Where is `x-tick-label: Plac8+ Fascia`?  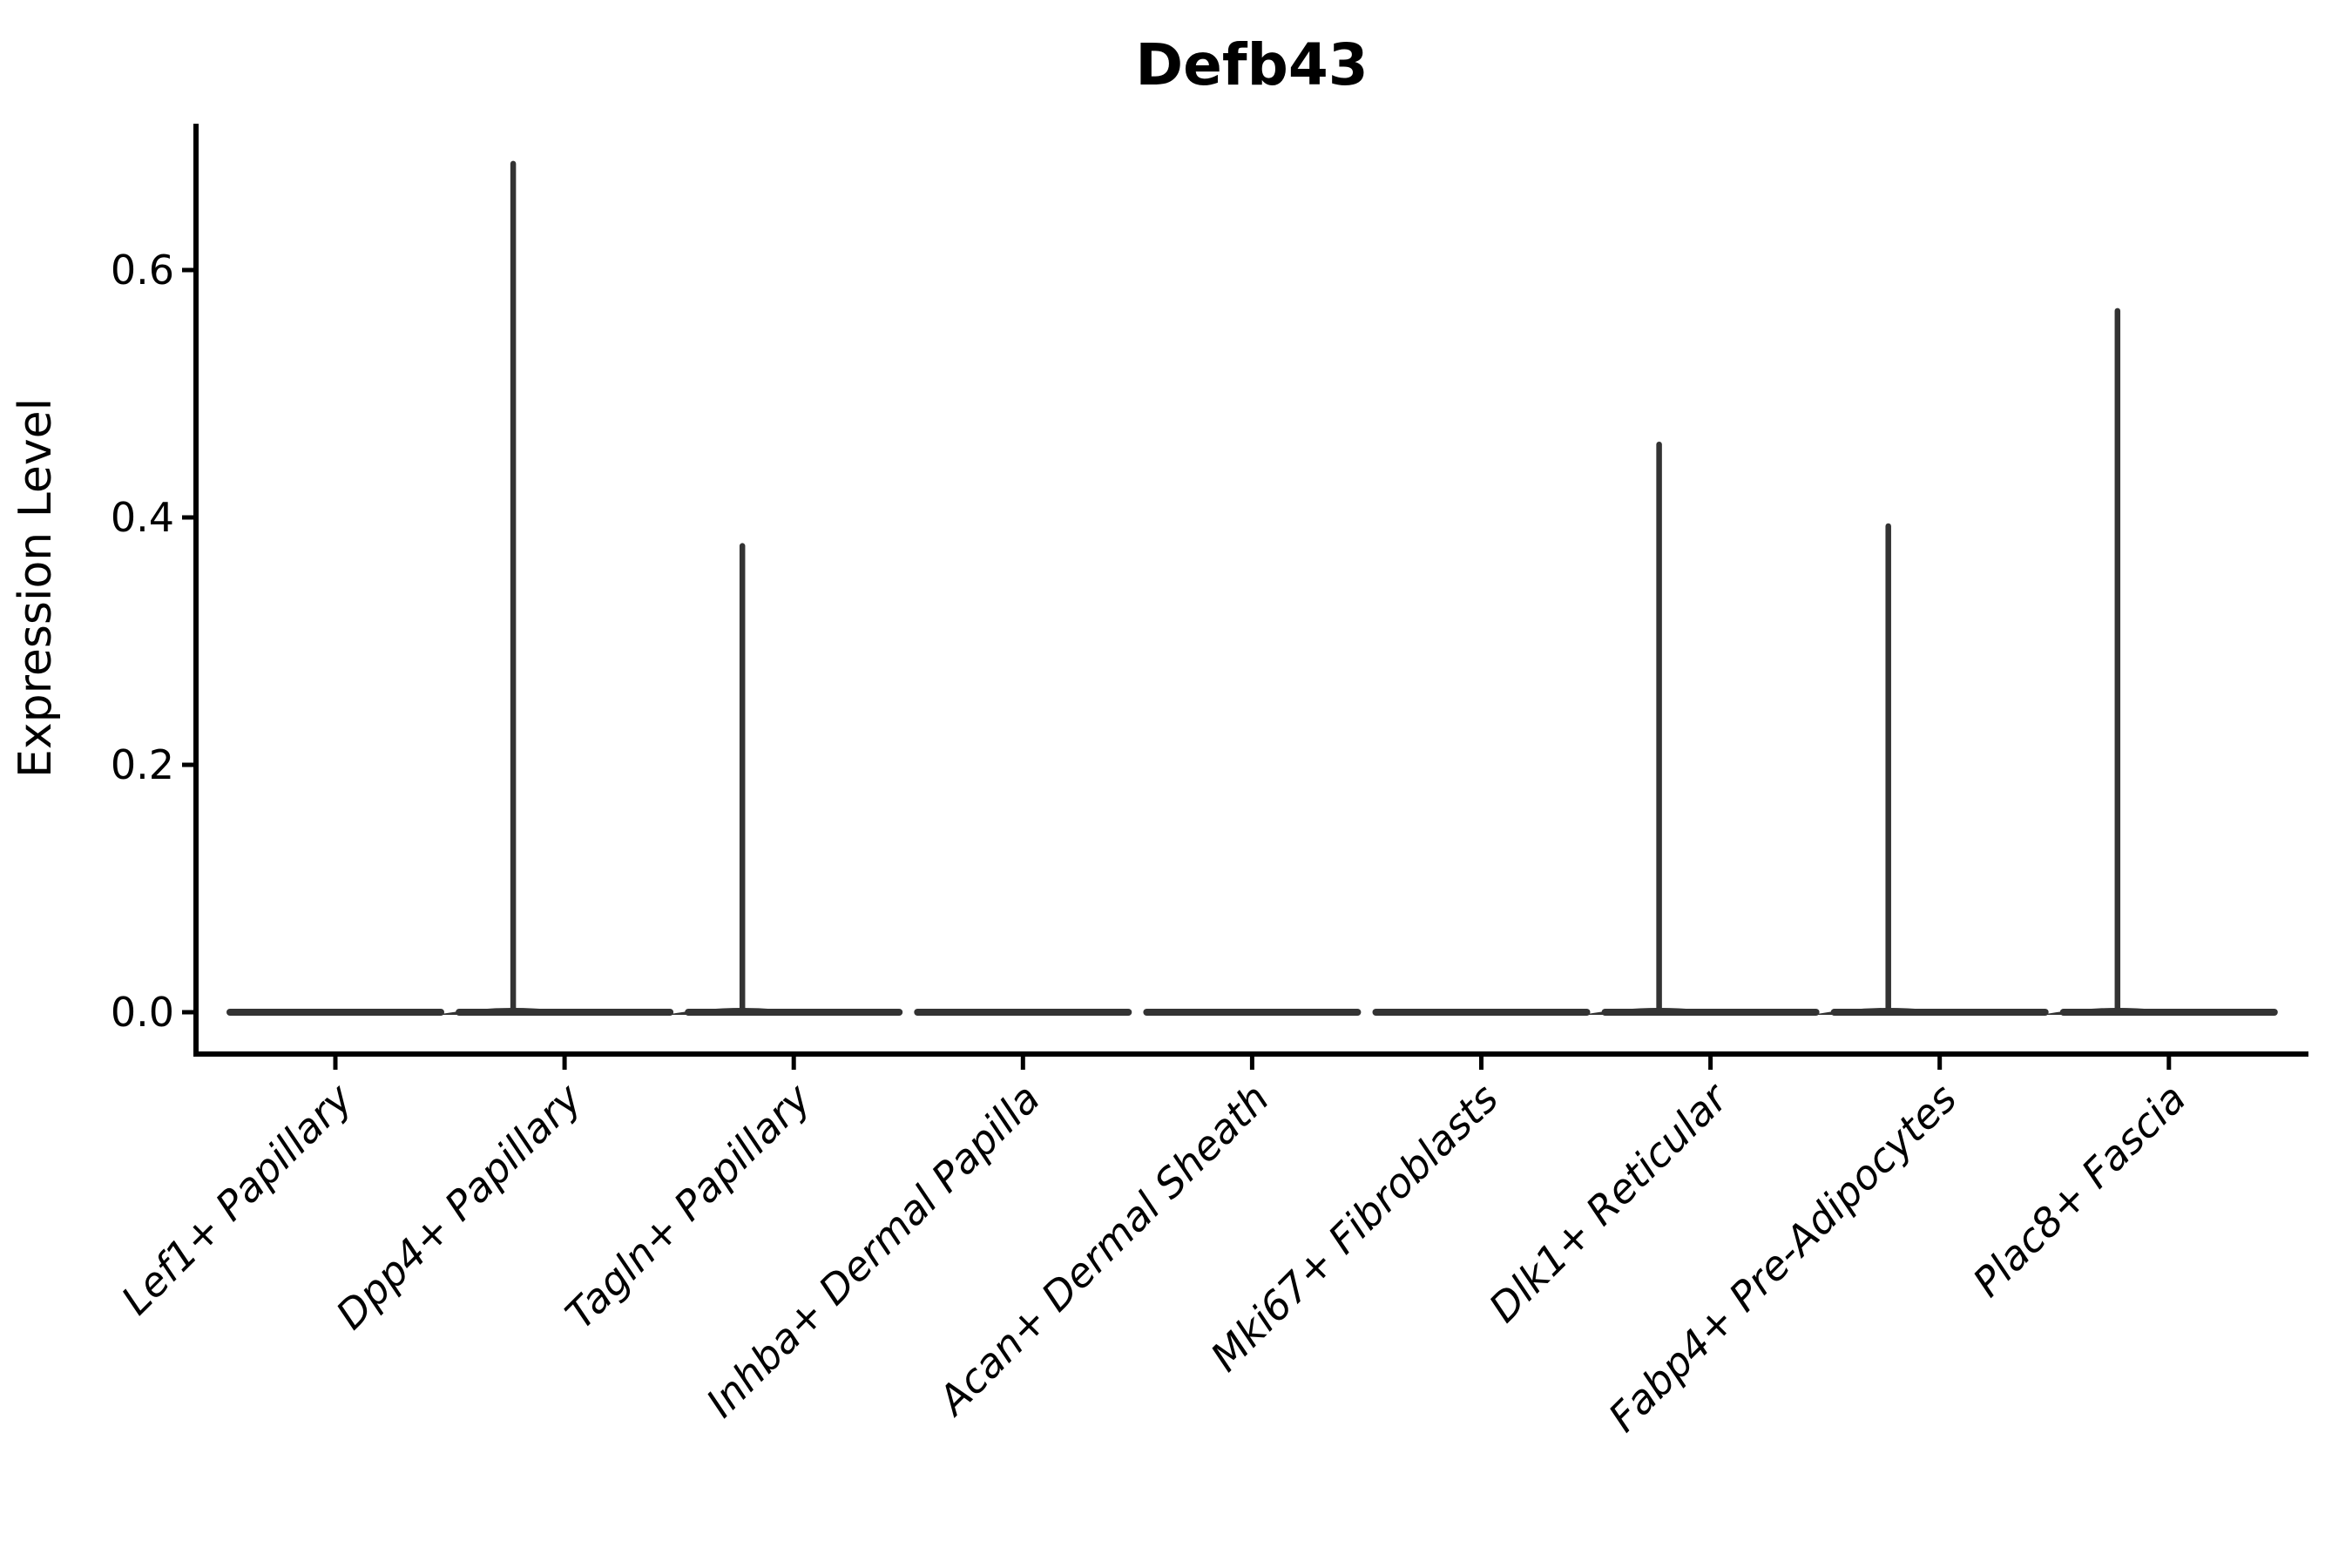 x-tick-label: Plac8+ Fascia is located at coordinates (2078, 1191).